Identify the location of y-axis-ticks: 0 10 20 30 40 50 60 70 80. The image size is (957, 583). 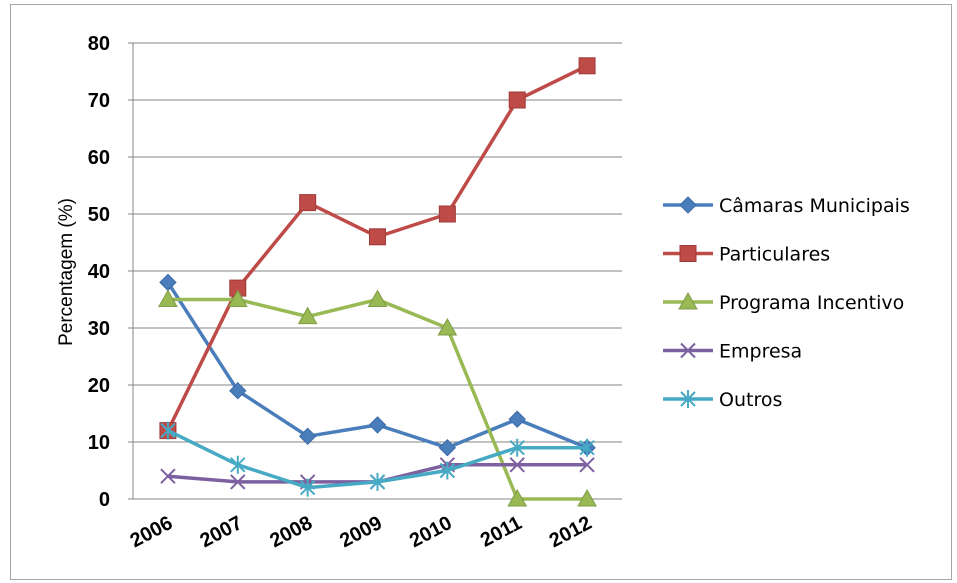
(110, 272).